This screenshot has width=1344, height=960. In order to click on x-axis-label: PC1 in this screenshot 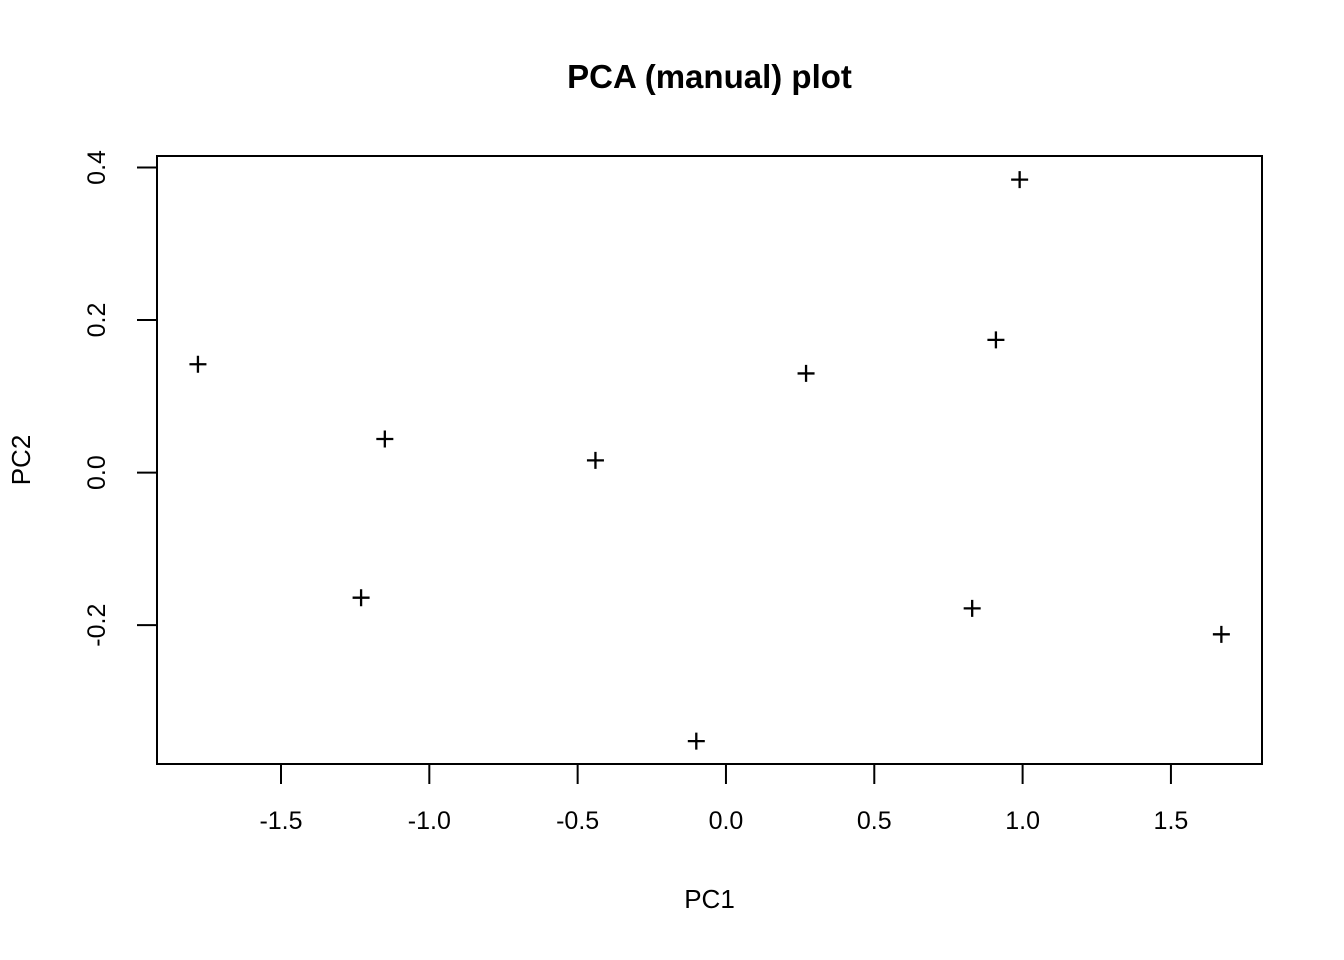, I will do `click(709, 899)`.